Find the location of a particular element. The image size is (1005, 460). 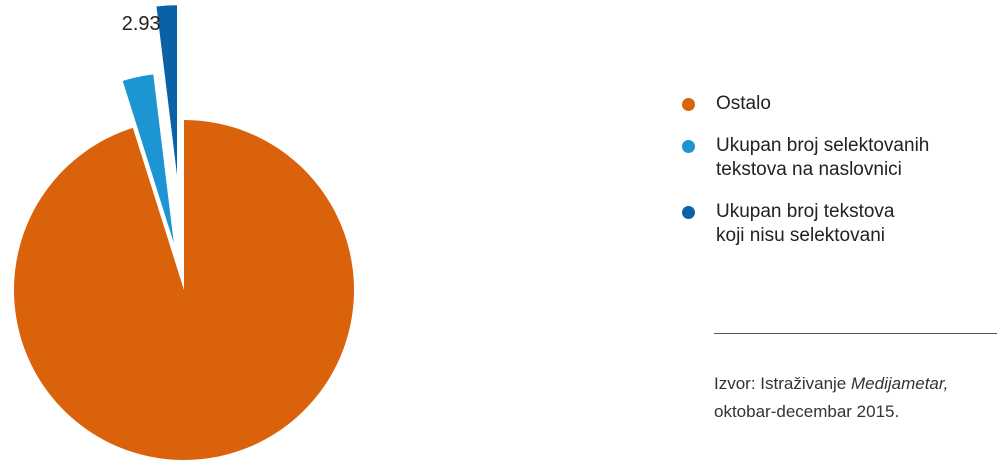

pie-slice-selektovani is located at coordinates (148, 159).